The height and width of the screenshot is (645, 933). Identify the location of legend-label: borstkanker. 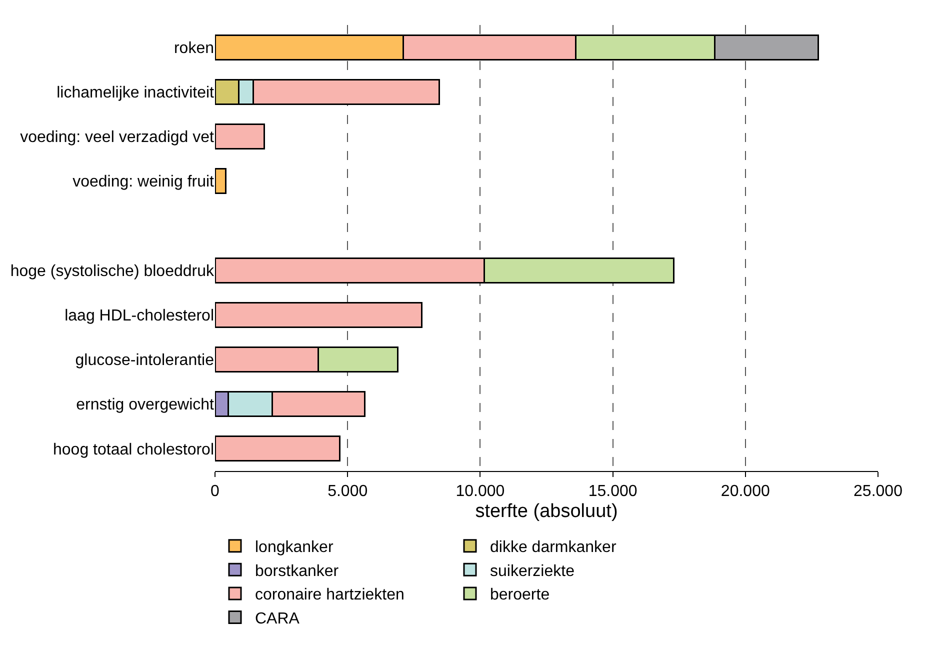
(297, 571).